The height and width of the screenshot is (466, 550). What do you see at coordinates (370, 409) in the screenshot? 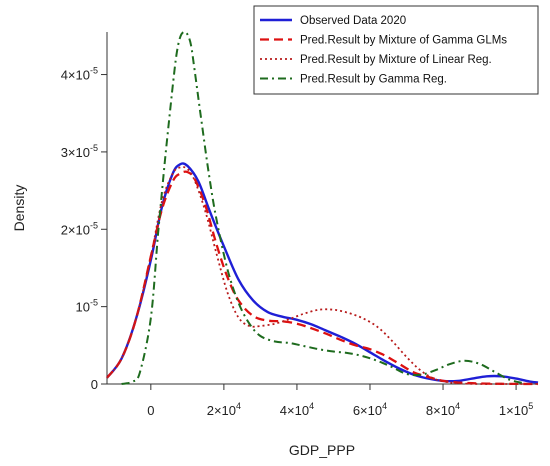
I see `x-tick-label-3: 6×10⁴` at bounding box center [370, 409].